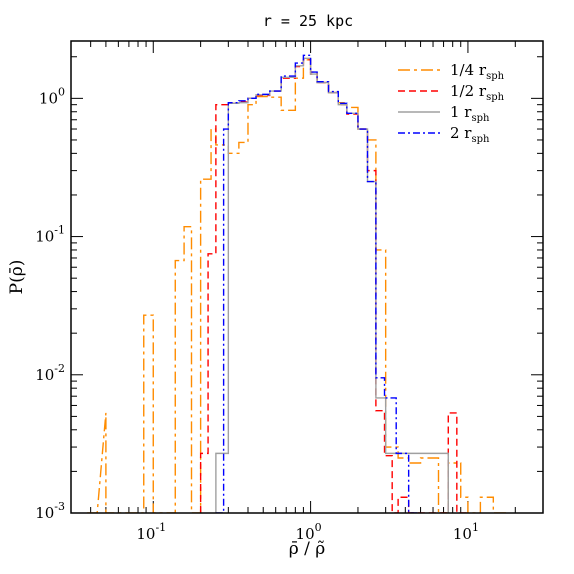  I want to click on x-tick-label: 10⁻¹, so click(151, 532).